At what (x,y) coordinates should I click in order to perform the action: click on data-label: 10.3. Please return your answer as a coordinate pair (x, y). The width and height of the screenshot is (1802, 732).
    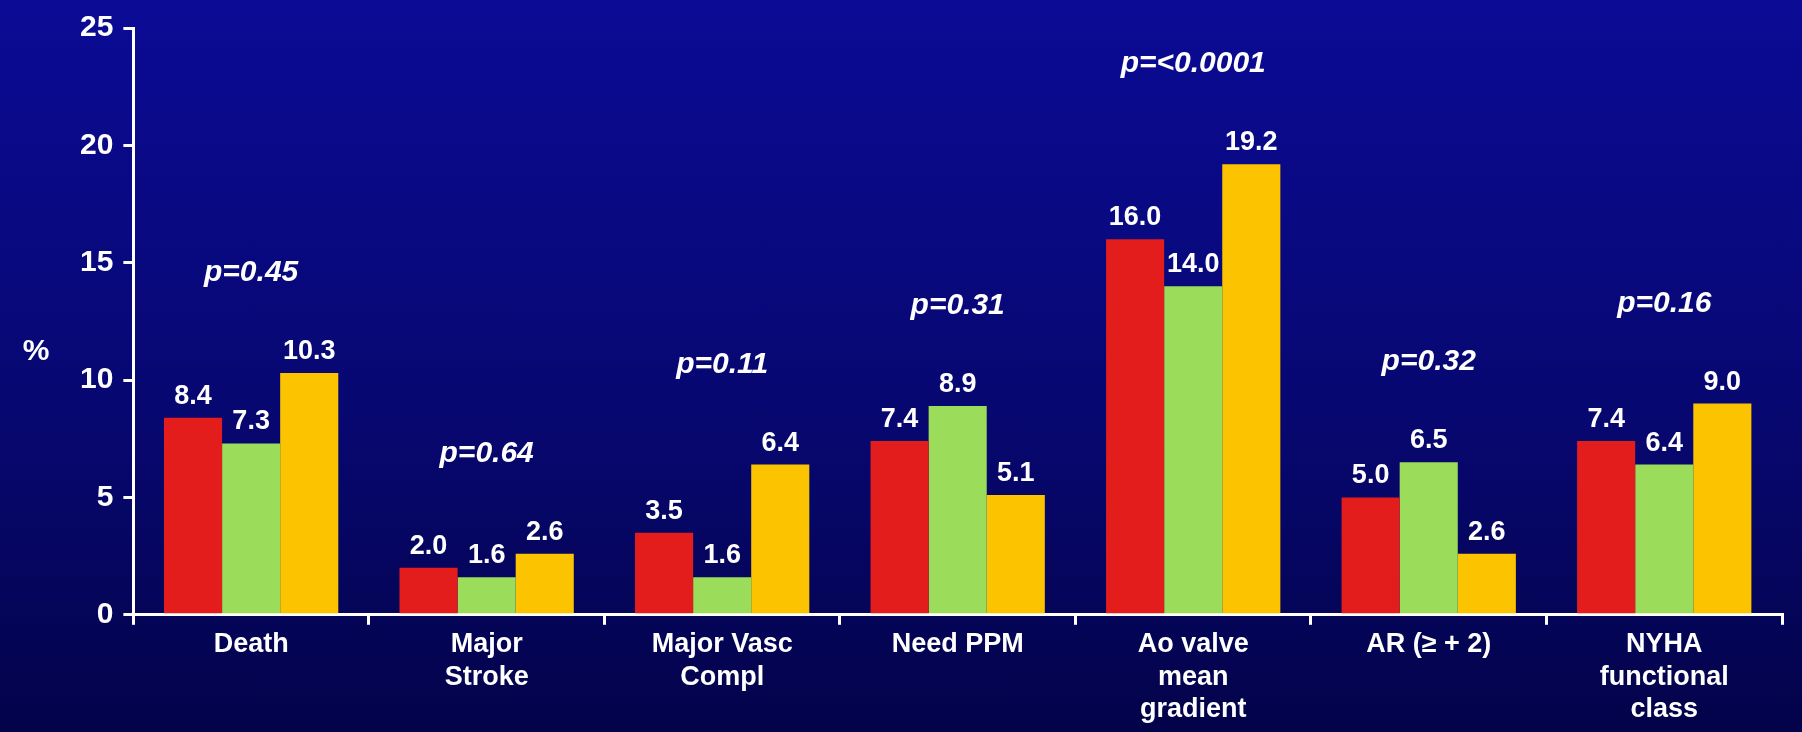
    Looking at the image, I should click on (309, 349).